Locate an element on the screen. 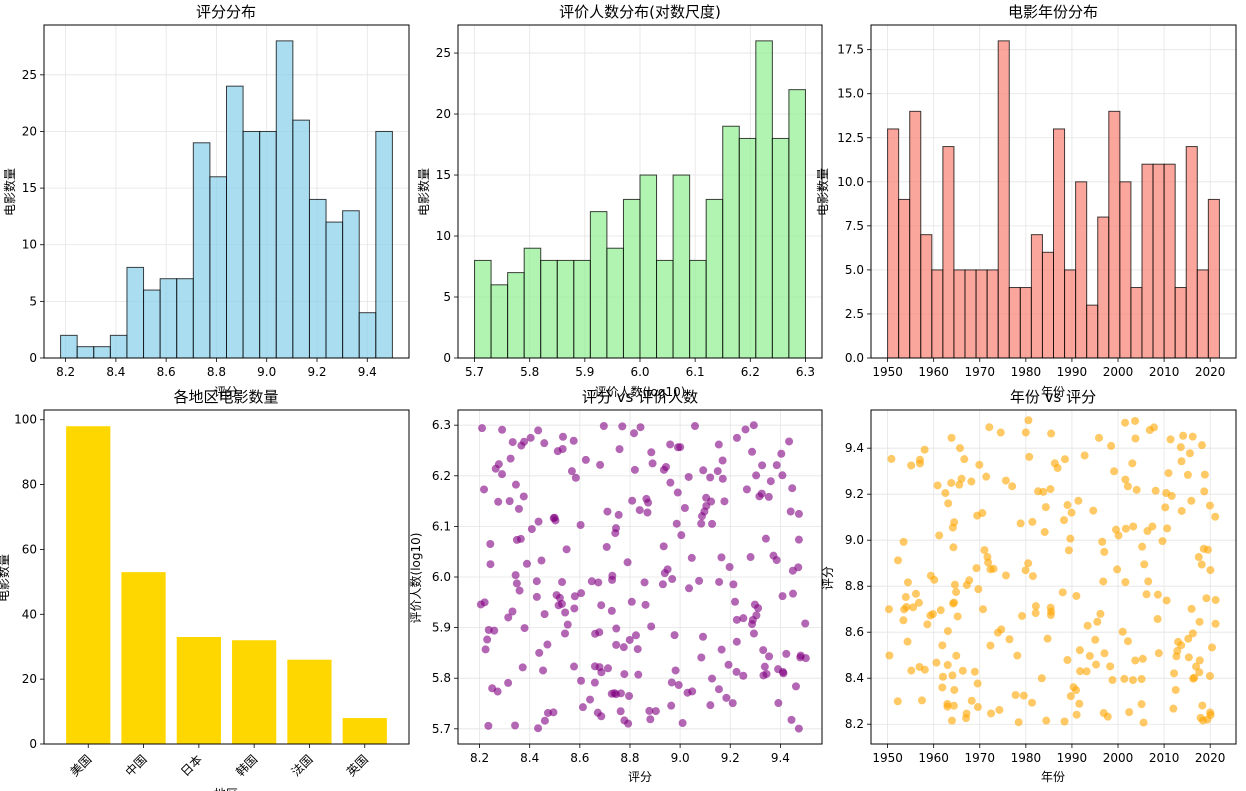  y-tick-label: 5.0 is located at coordinates (854, 270).